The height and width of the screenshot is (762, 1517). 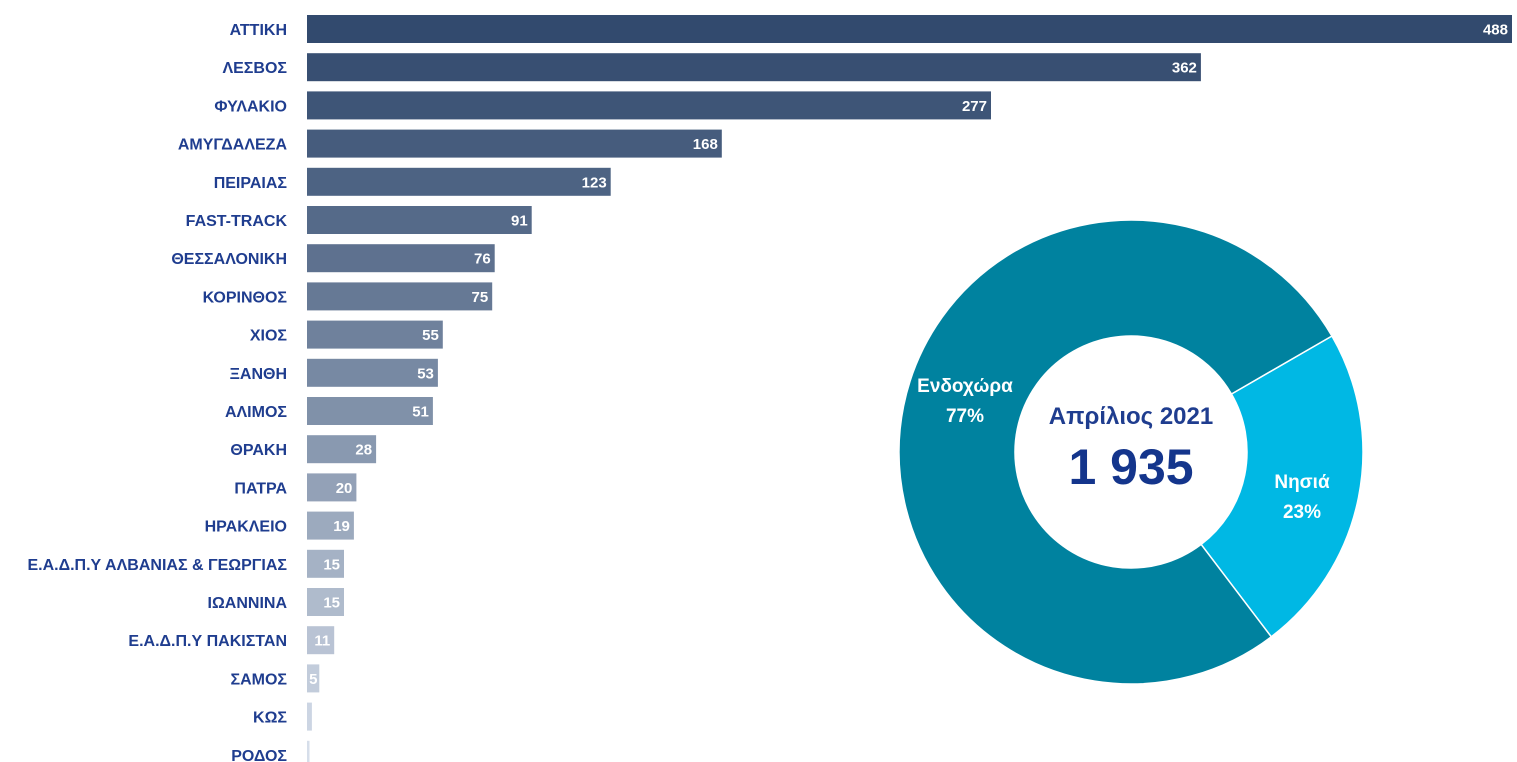 I want to click on bar-value-label: 11, so click(x=322, y=641).